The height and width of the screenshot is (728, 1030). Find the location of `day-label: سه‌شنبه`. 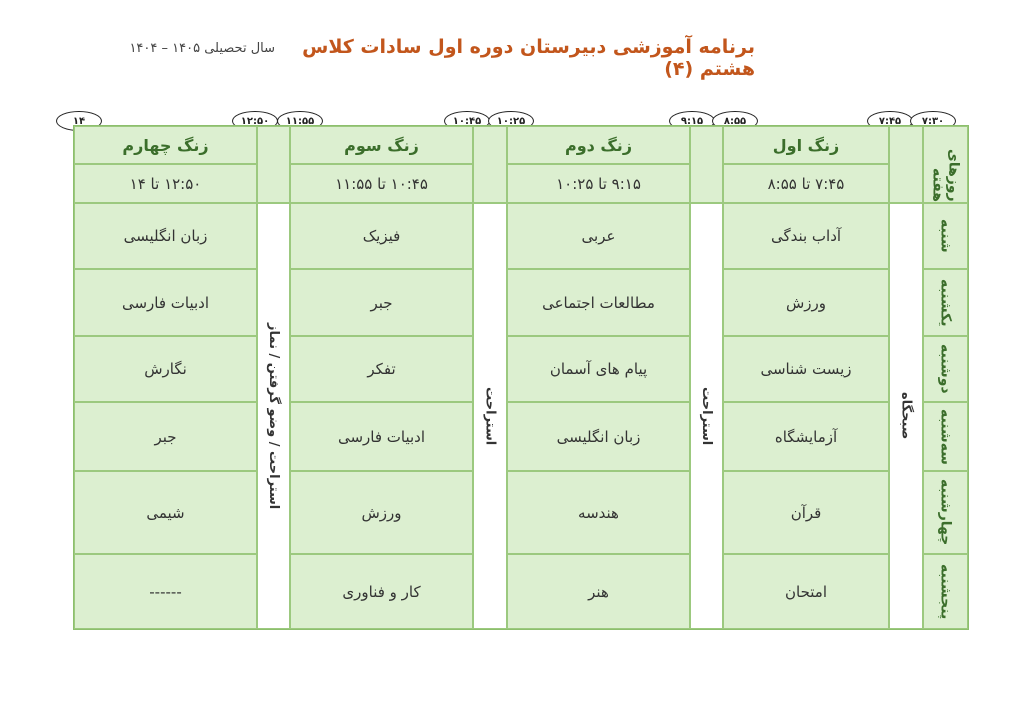

day-label: سه‌شنبه is located at coordinates (945, 436).